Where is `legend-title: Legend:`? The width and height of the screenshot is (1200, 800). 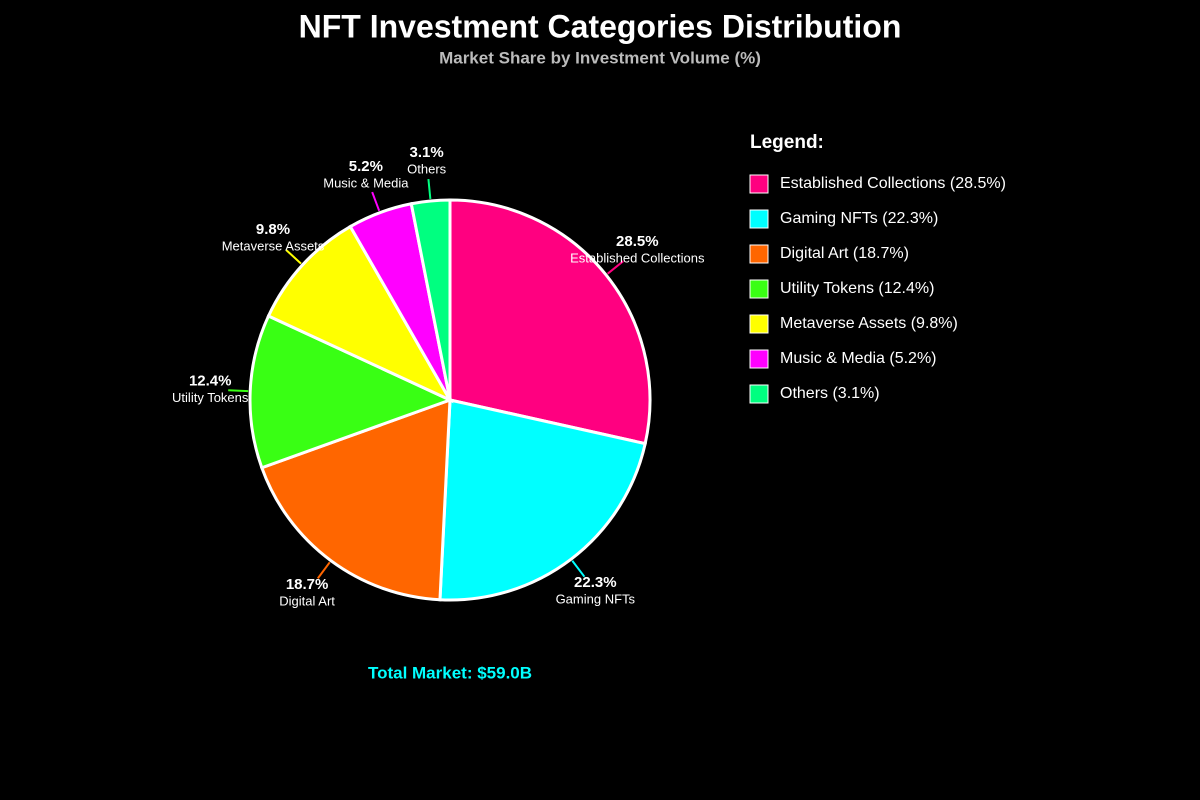
legend-title: Legend: is located at coordinates (787, 142).